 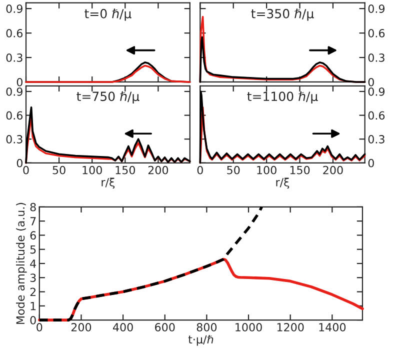 What do you see at coordinates (290, 327) in the screenshot?
I see `x-tick-label: 1200` at bounding box center [290, 327].